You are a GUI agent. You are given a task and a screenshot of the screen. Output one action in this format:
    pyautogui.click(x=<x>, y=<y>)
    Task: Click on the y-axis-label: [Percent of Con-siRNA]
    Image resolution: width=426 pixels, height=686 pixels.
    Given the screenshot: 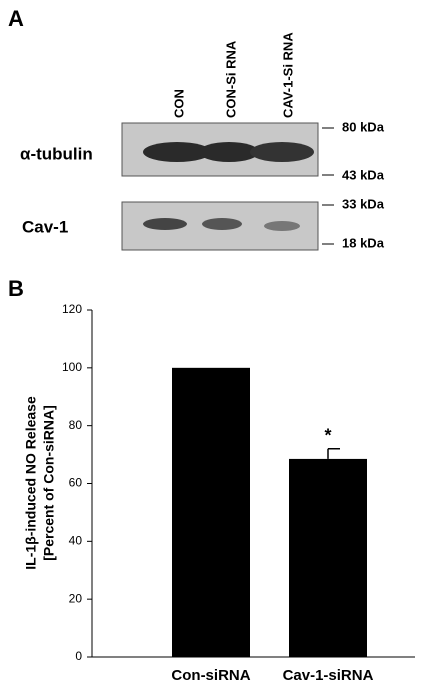 What is the action you would take?
    pyautogui.click(x=49, y=483)
    